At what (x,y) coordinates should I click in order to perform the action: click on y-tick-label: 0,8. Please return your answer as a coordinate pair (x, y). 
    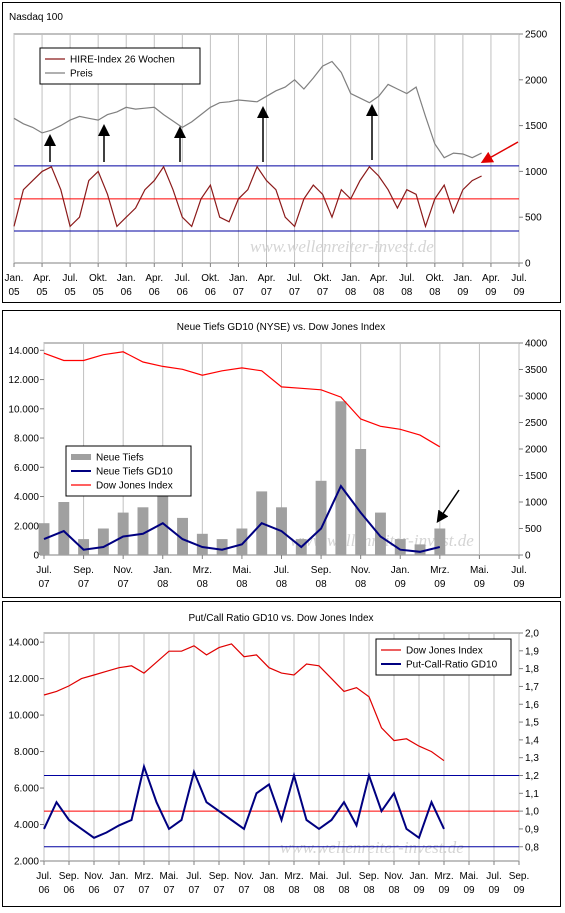
    Looking at the image, I should click on (532, 847).